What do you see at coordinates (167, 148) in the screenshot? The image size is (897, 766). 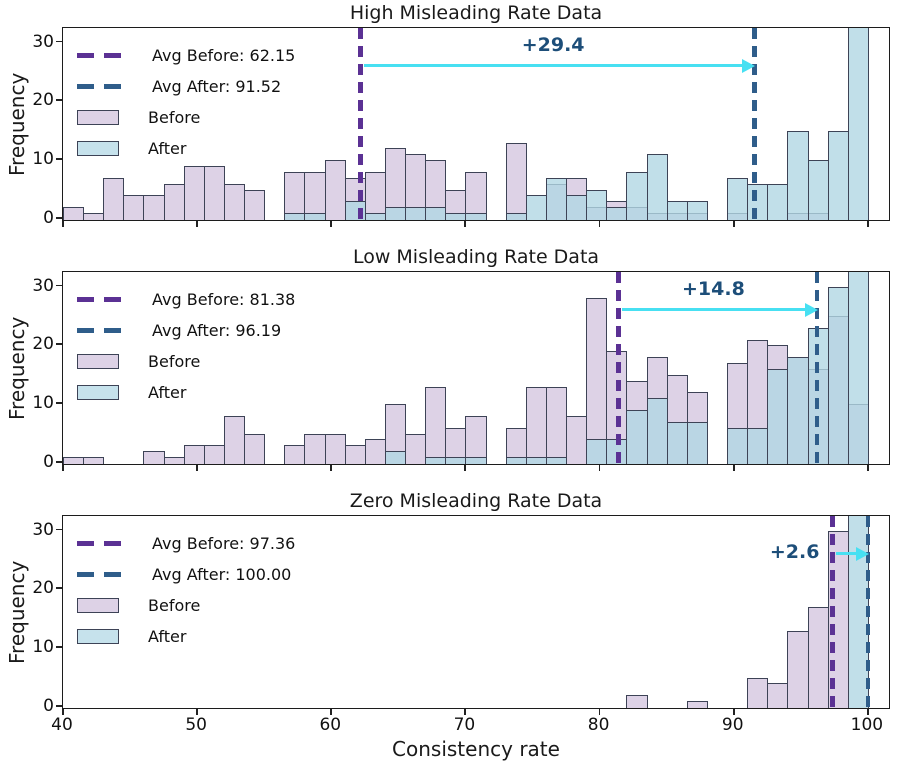 I see `legend-label: After` at bounding box center [167, 148].